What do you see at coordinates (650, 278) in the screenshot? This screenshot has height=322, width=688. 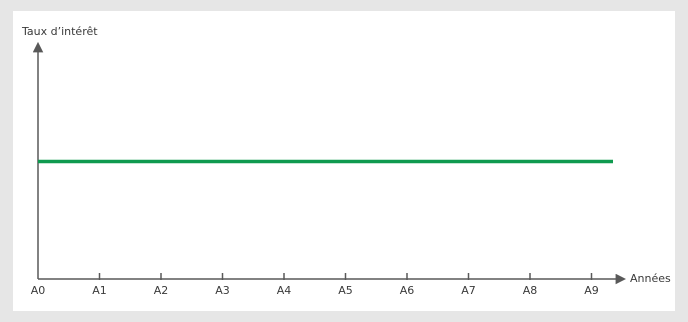 I see `x-axis-label: Années` at bounding box center [650, 278].